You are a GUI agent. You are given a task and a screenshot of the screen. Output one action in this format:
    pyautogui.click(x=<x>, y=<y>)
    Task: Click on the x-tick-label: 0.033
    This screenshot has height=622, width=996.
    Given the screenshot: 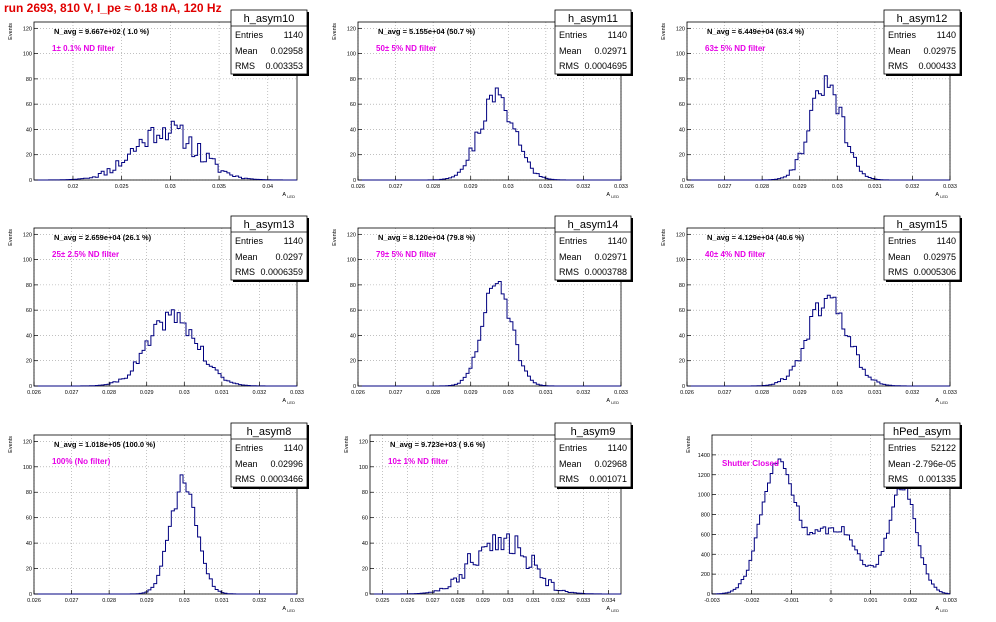 What is the action you would take?
    pyautogui.click(x=297, y=393)
    